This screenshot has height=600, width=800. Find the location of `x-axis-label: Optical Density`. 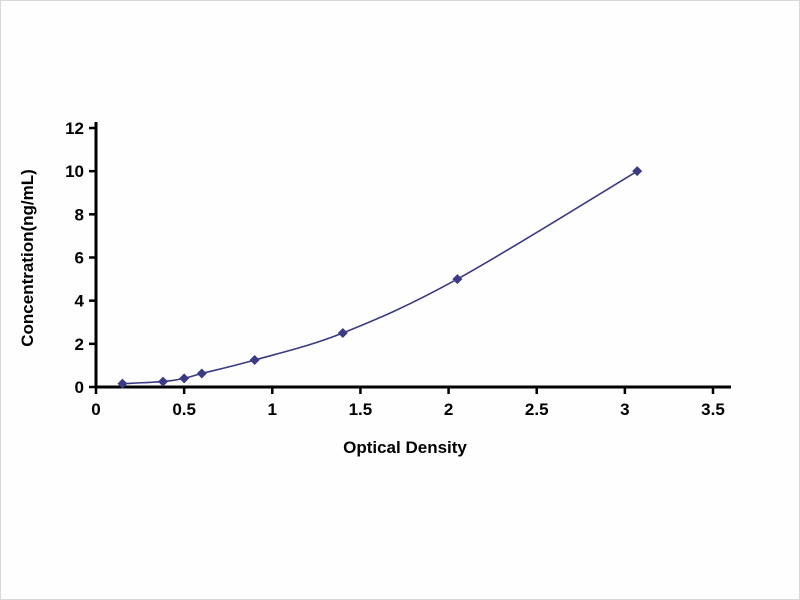

x-axis-label: Optical Density is located at coordinates (405, 447).